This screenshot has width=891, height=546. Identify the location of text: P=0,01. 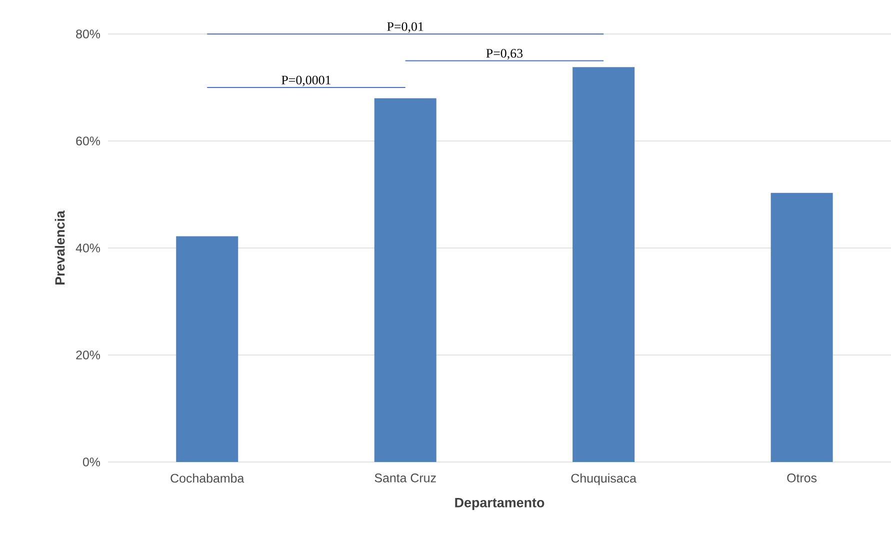
(405, 27).